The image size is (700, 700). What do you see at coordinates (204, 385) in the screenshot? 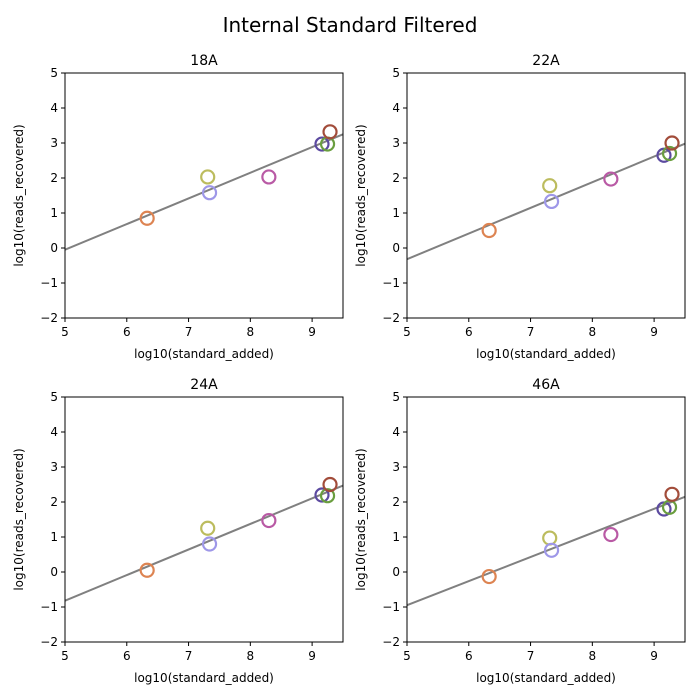
I see `subplot-title: 24A` at bounding box center [204, 385].